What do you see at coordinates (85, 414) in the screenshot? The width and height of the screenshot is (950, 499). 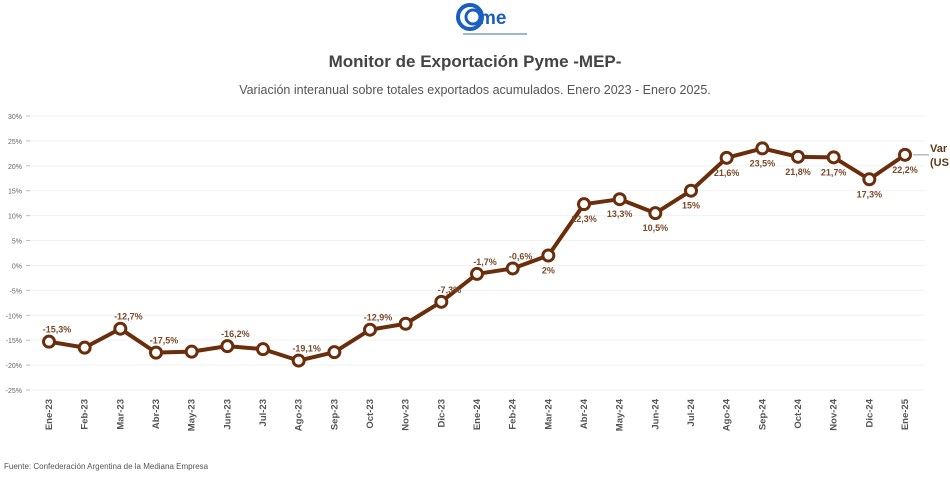 I see `x-tick-label: Feb-23` at bounding box center [85, 414].